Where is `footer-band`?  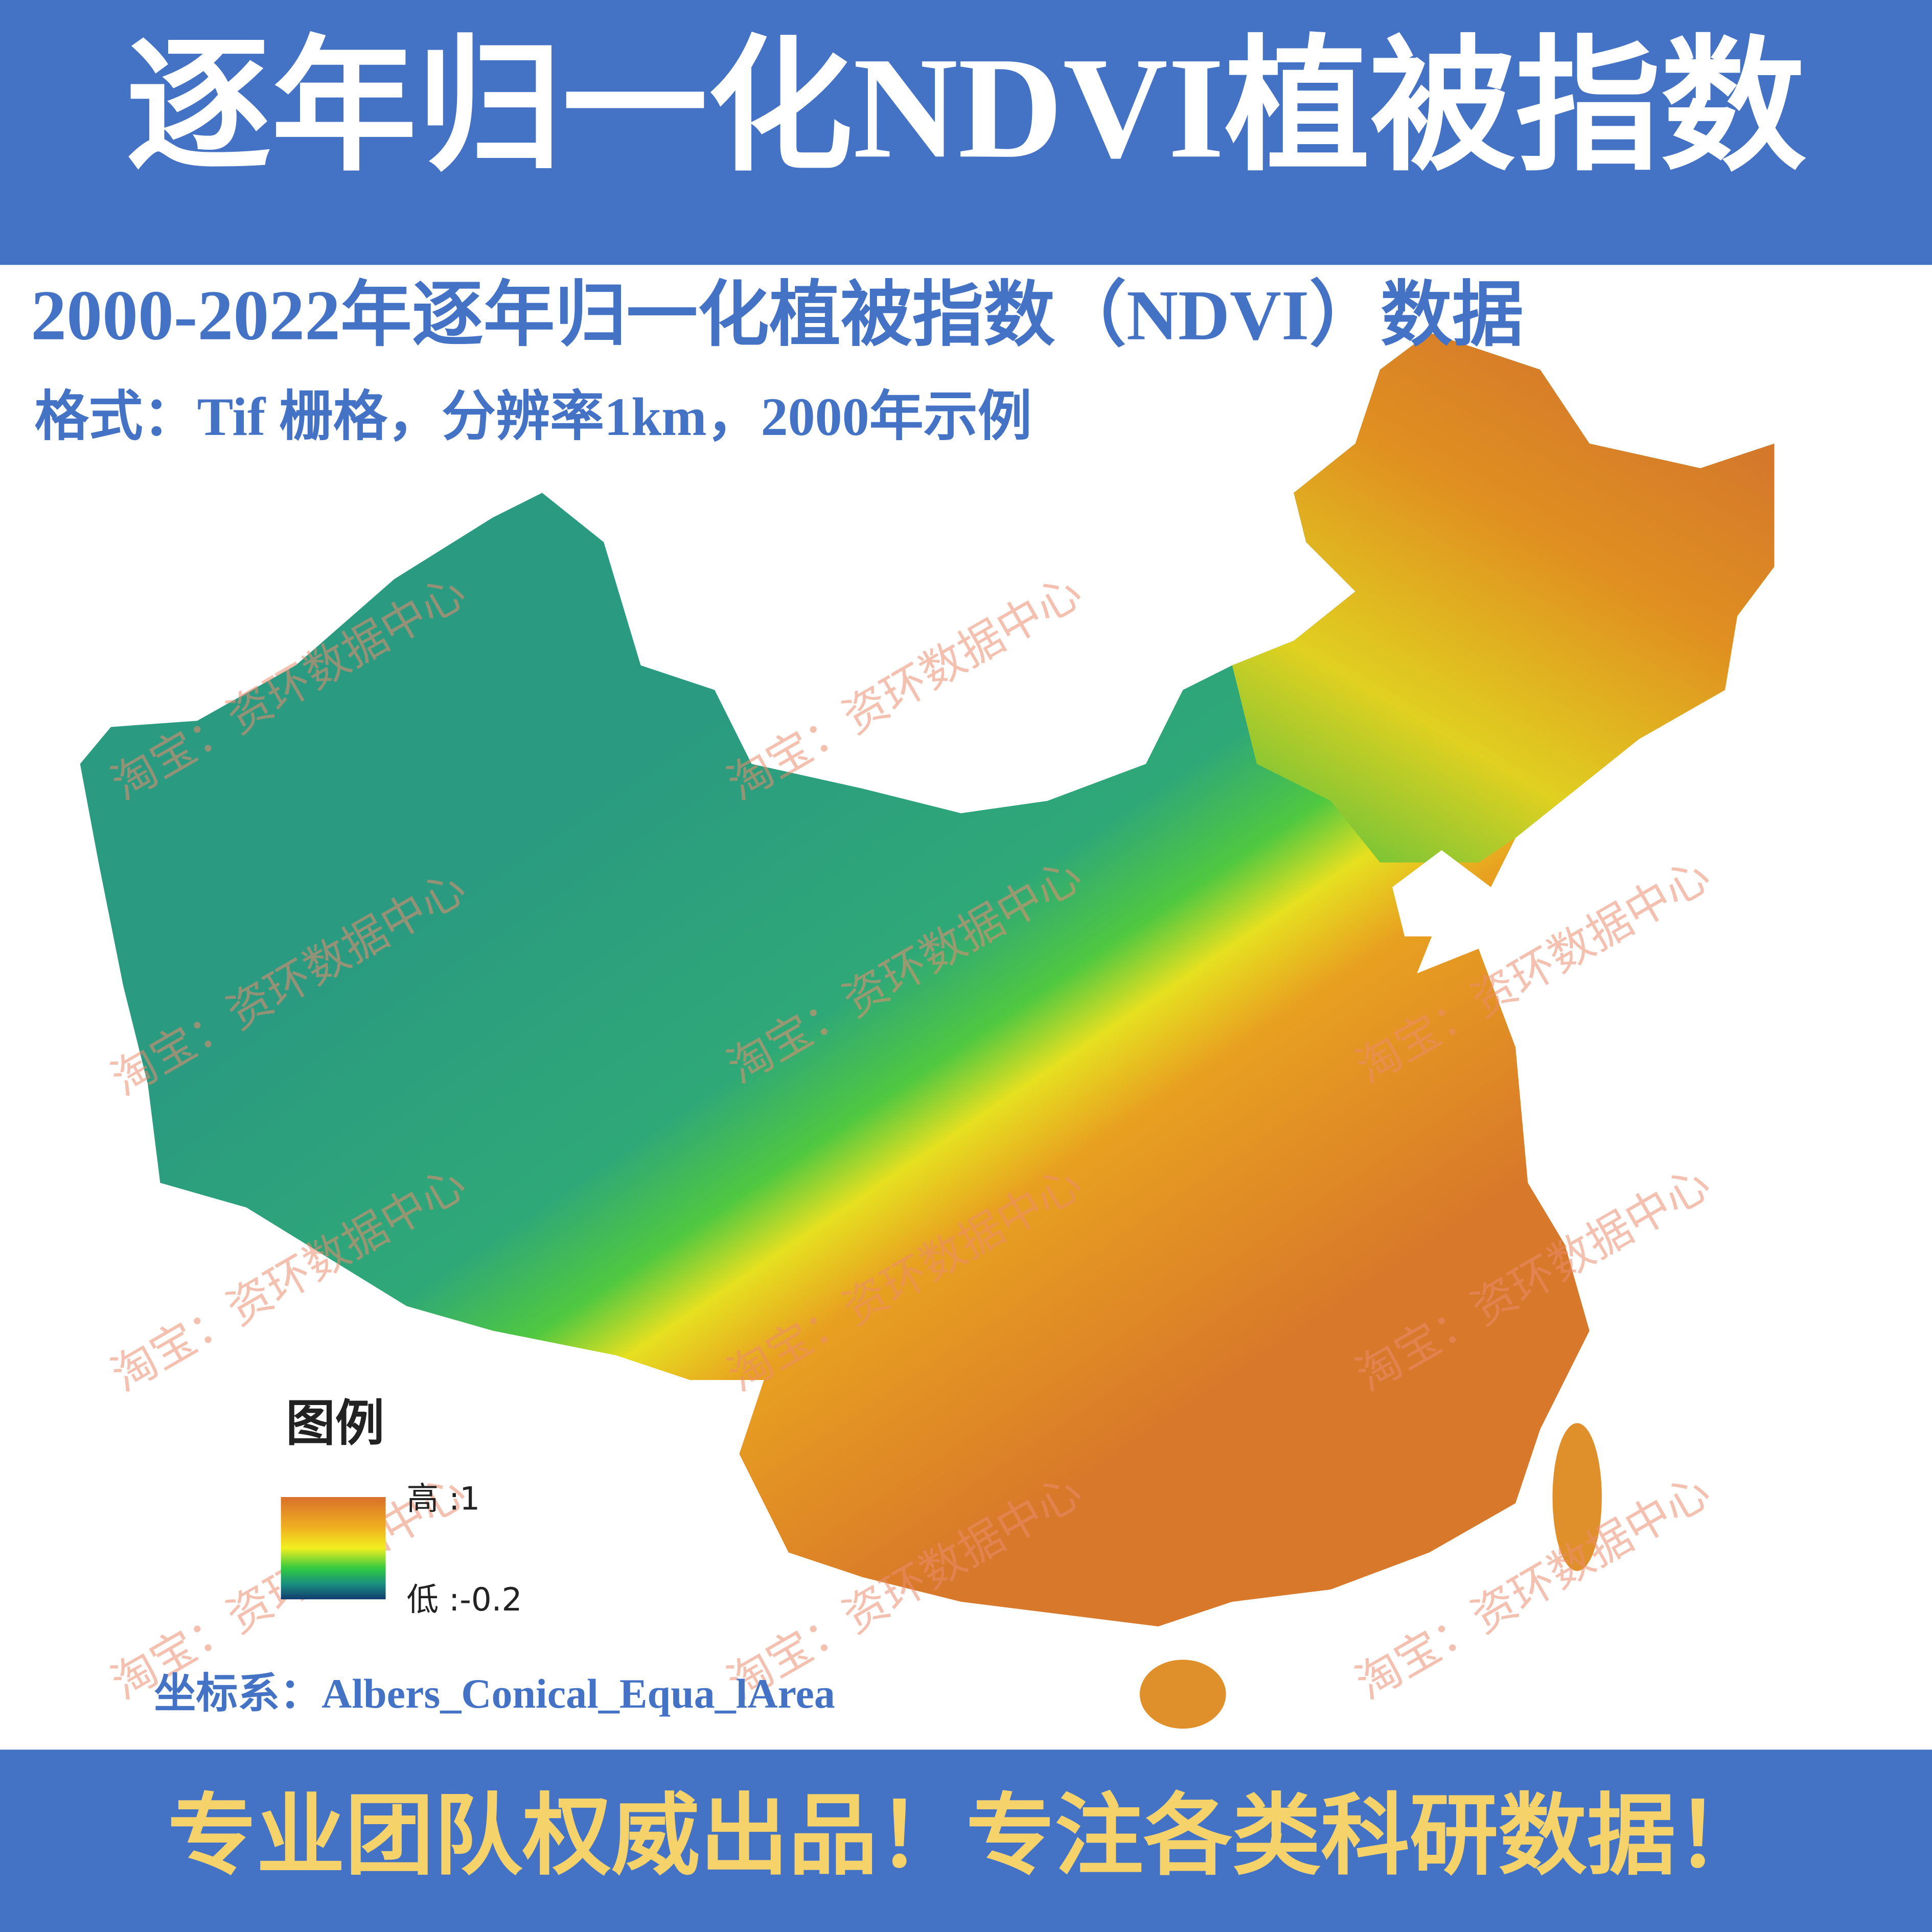
footer-band is located at coordinates (966, 1841).